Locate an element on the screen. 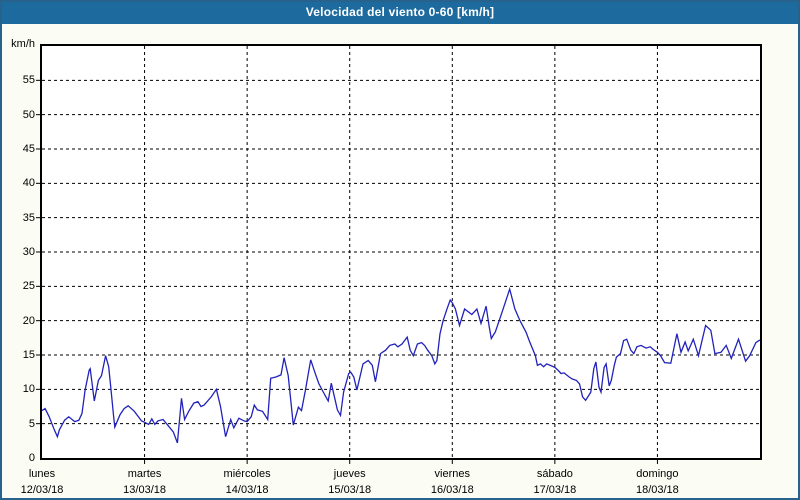  day-date: 15/03/18 is located at coordinates (350, 490).